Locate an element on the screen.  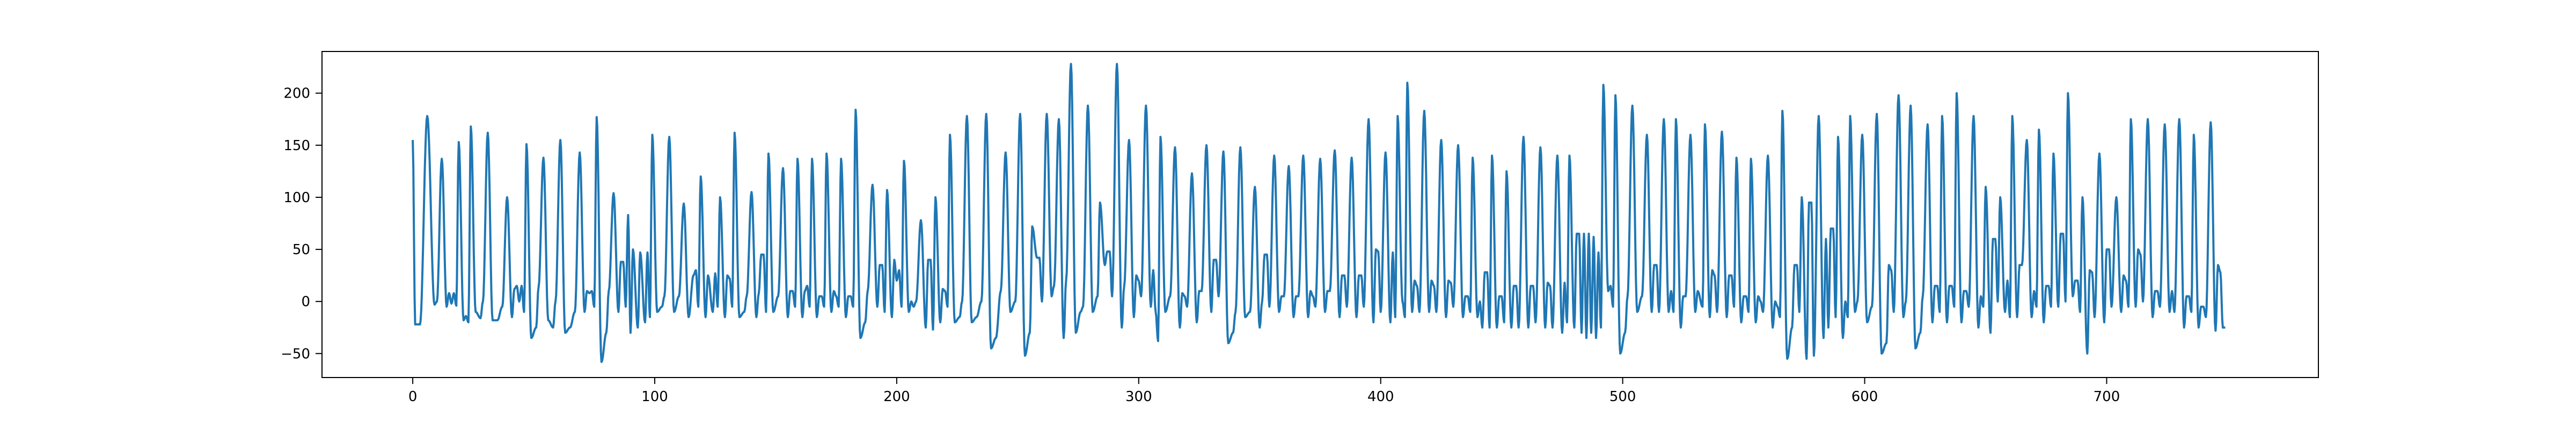
y-tick-label: −50 is located at coordinates (295, 354).